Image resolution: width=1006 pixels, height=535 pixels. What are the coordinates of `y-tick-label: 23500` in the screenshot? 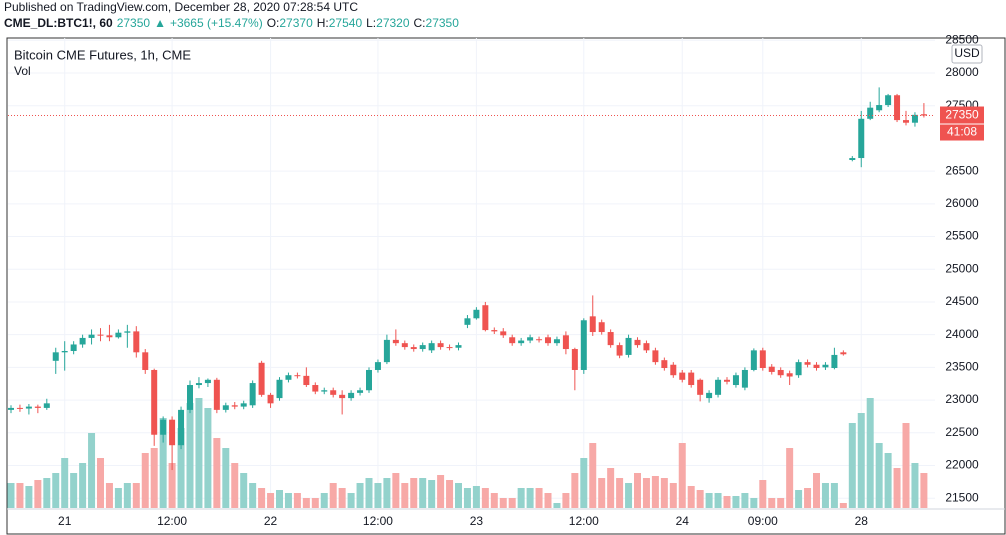 It's located at (962, 367).